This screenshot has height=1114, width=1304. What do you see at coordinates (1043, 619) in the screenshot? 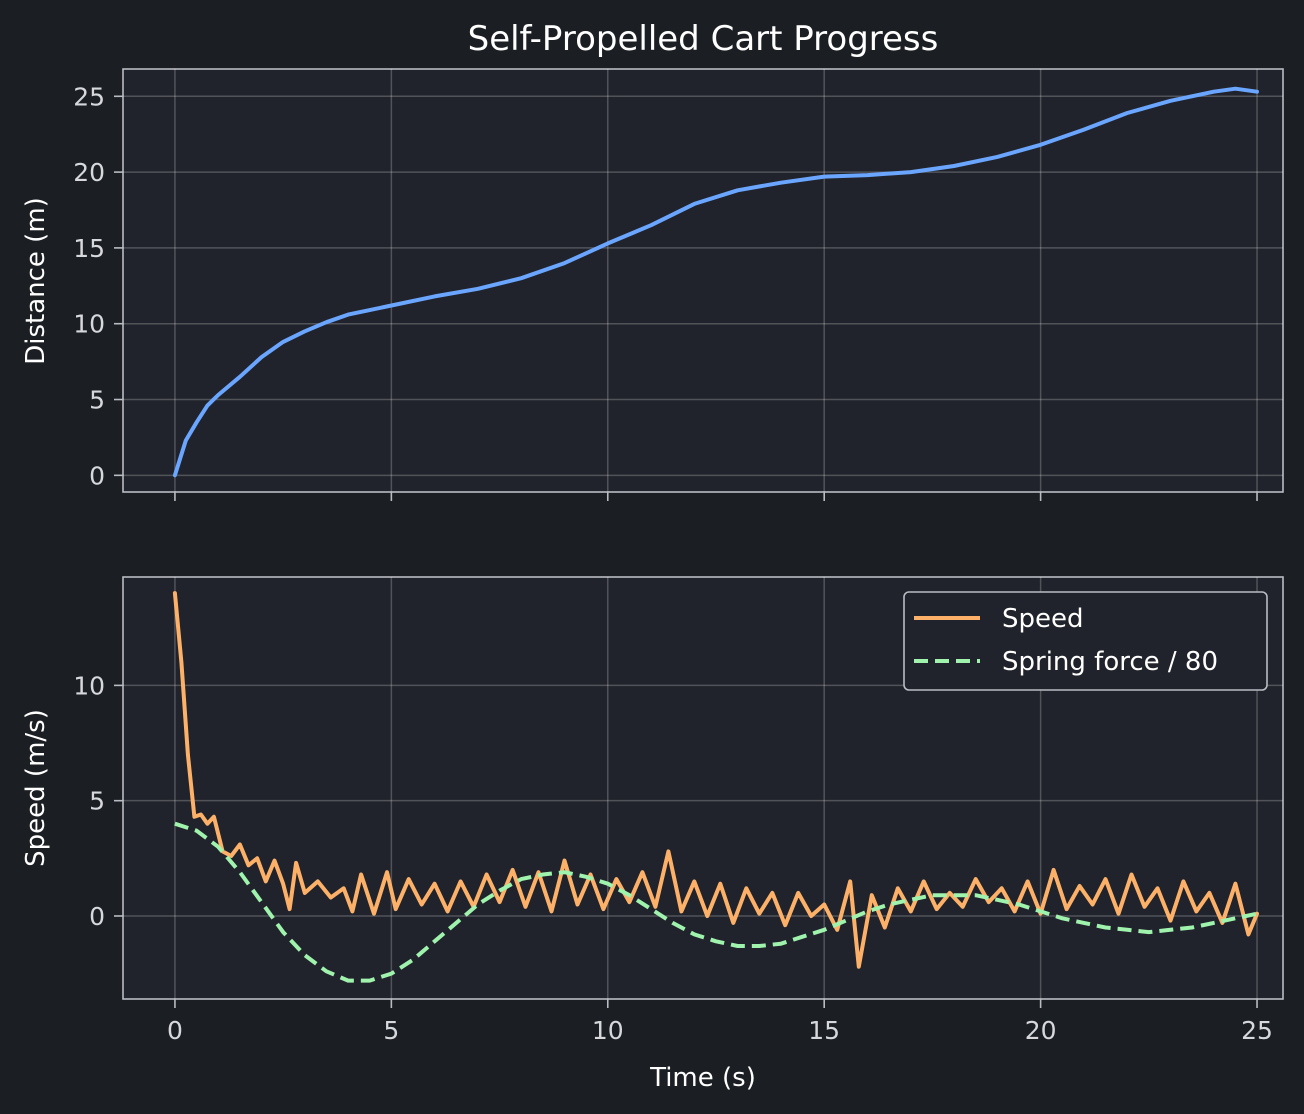
I see `legend-label-speed: Speed` at bounding box center [1043, 619].